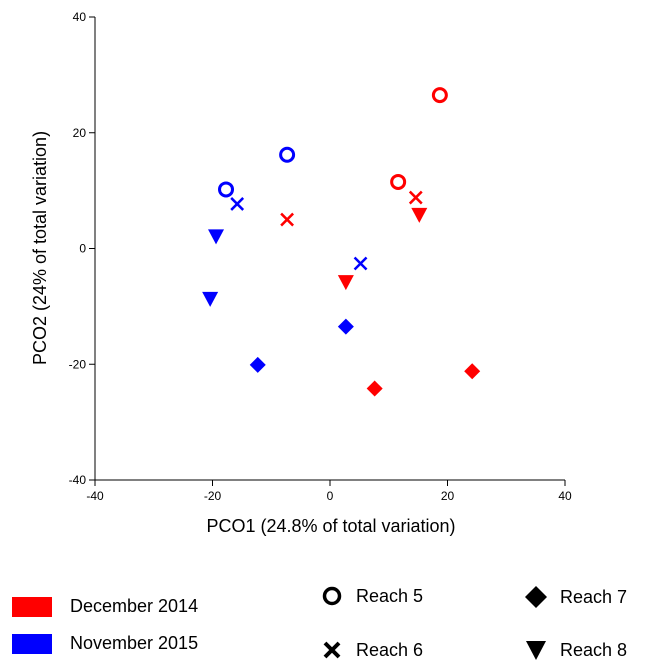 The height and width of the screenshot is (662, 662). Describe the element at coordinates (448, 496) in the screenshot. I see `x-tick-label: 20` at that location.